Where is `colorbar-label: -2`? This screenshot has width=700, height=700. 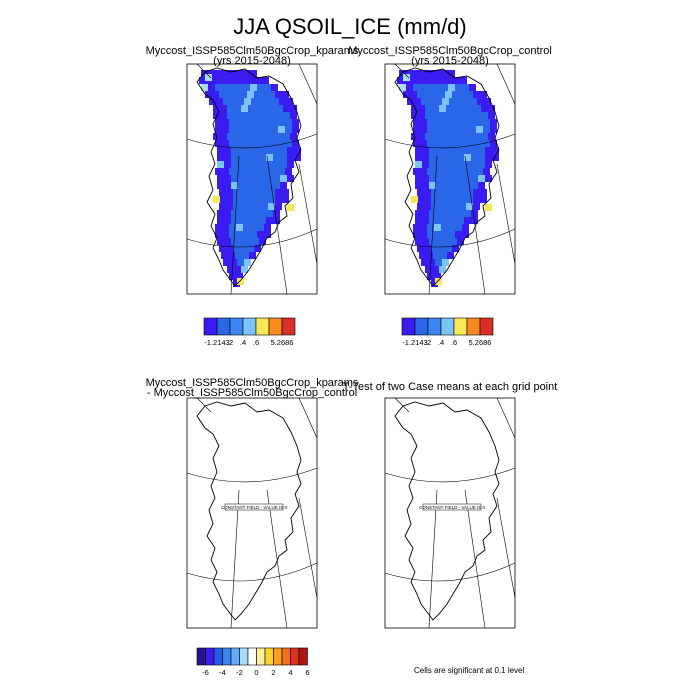
colorbar-label: -2 is located at coordinates (239, 672).